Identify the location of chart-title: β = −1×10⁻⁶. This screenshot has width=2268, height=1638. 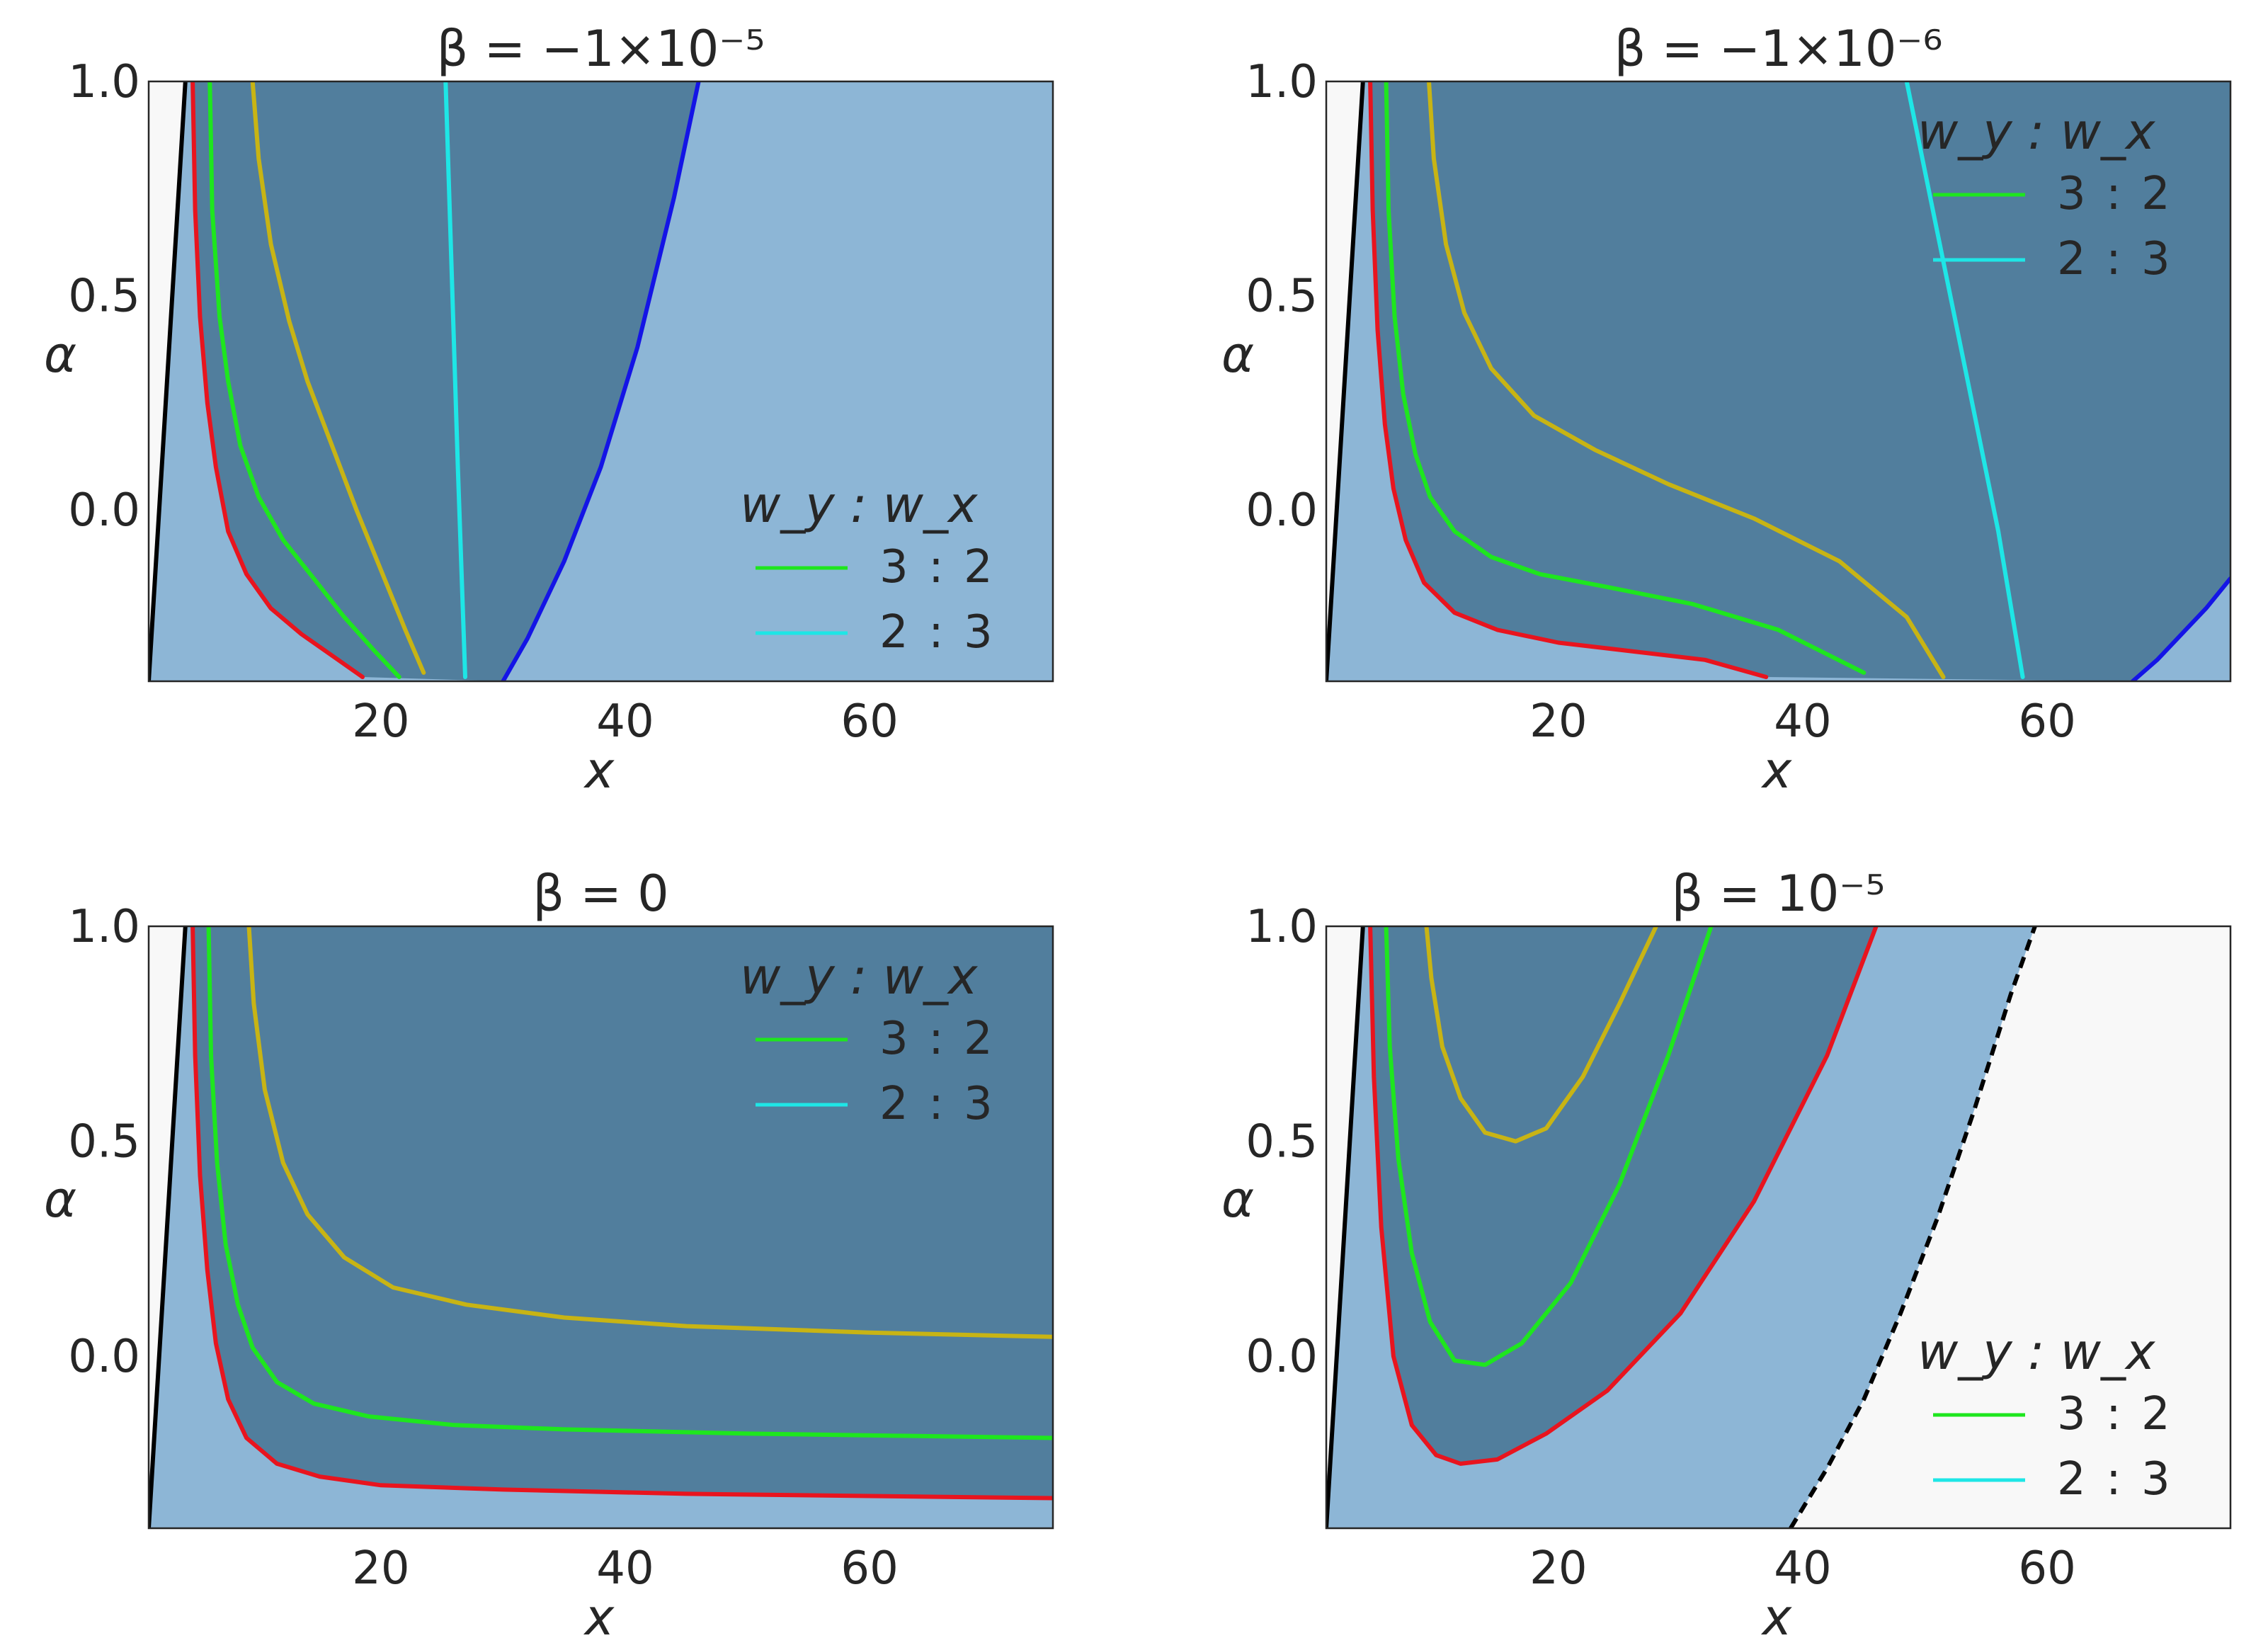
(1778, 49).